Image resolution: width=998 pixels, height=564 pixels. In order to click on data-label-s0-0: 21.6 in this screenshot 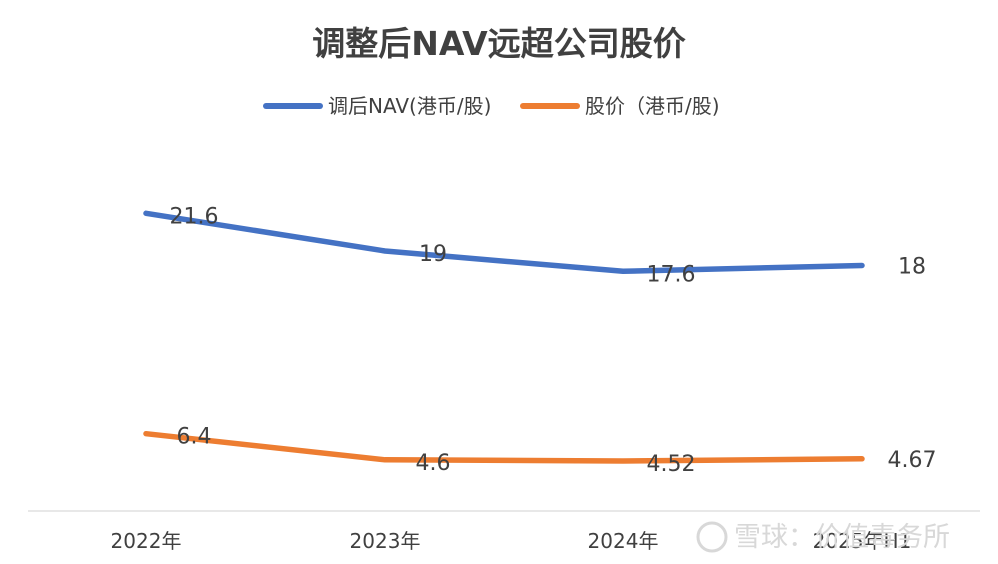, I will do `click(194, 216)`.